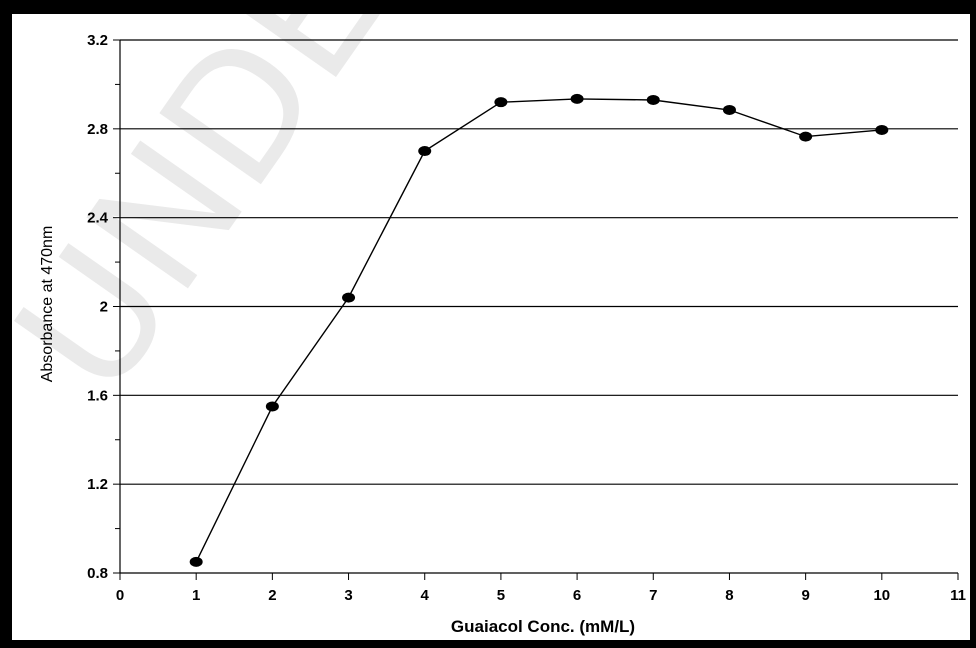  What do you see at coordinates (97, 395) in the screenshot?
I see `y-tick-label: 1.6` at bounding box center [97, 395].